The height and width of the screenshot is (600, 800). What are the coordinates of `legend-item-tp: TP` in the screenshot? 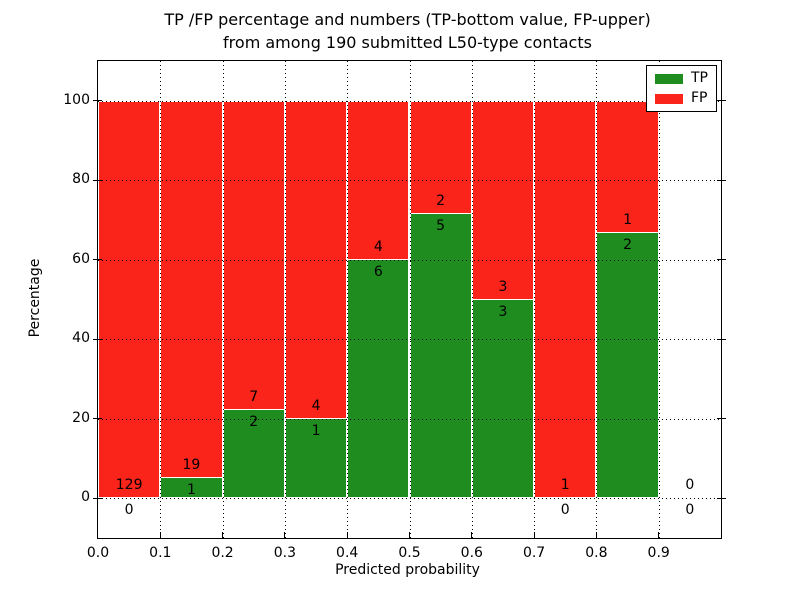 It's located at (681, 78).